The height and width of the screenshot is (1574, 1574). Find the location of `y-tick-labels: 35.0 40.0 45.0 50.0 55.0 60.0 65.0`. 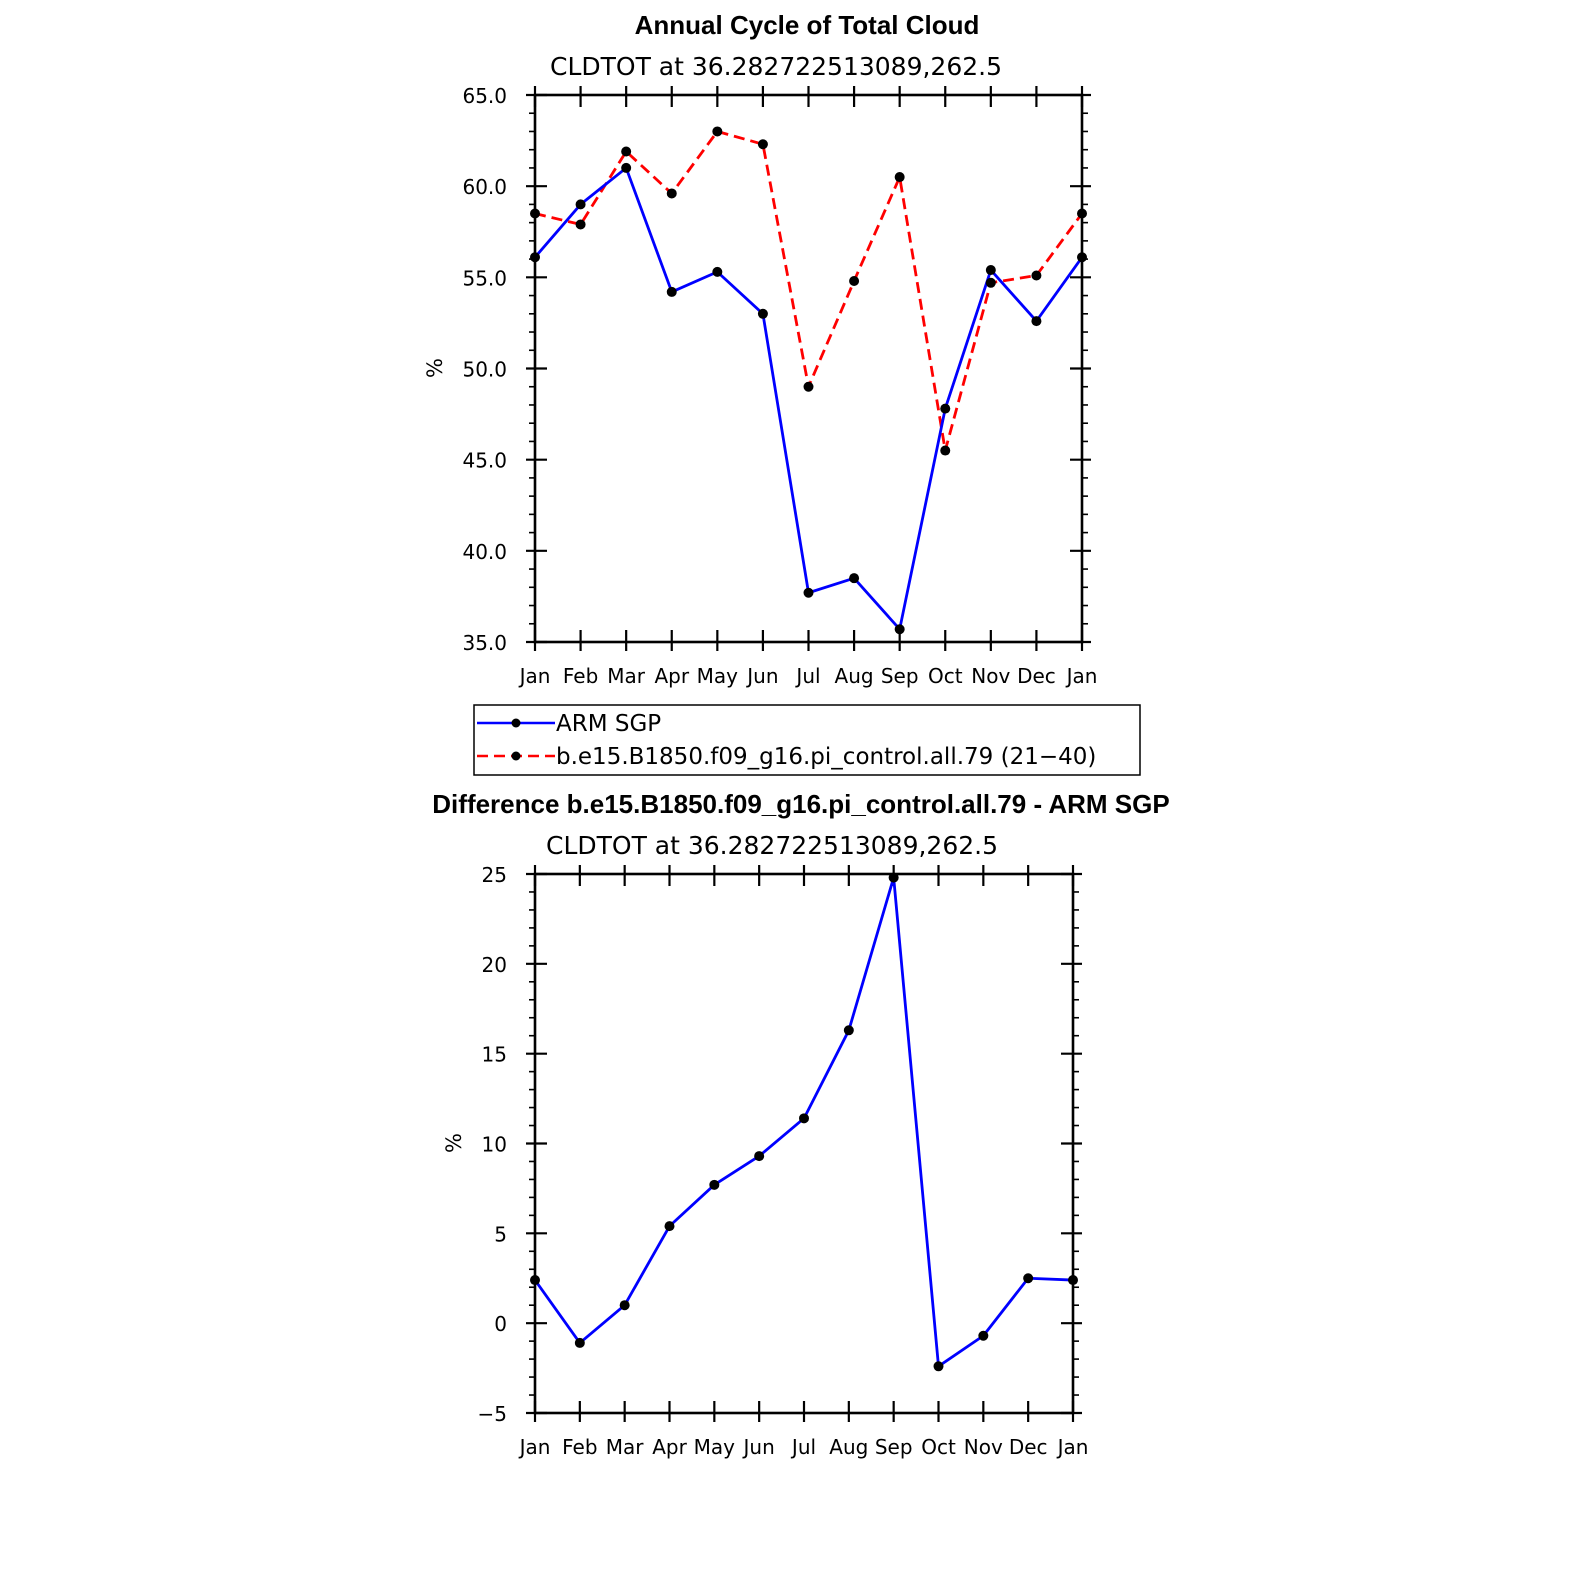

y-tick-labels: 35.0 40.0 45.0 50.0 55.0 60.0 65.0 is located at coordinates (484, 369).